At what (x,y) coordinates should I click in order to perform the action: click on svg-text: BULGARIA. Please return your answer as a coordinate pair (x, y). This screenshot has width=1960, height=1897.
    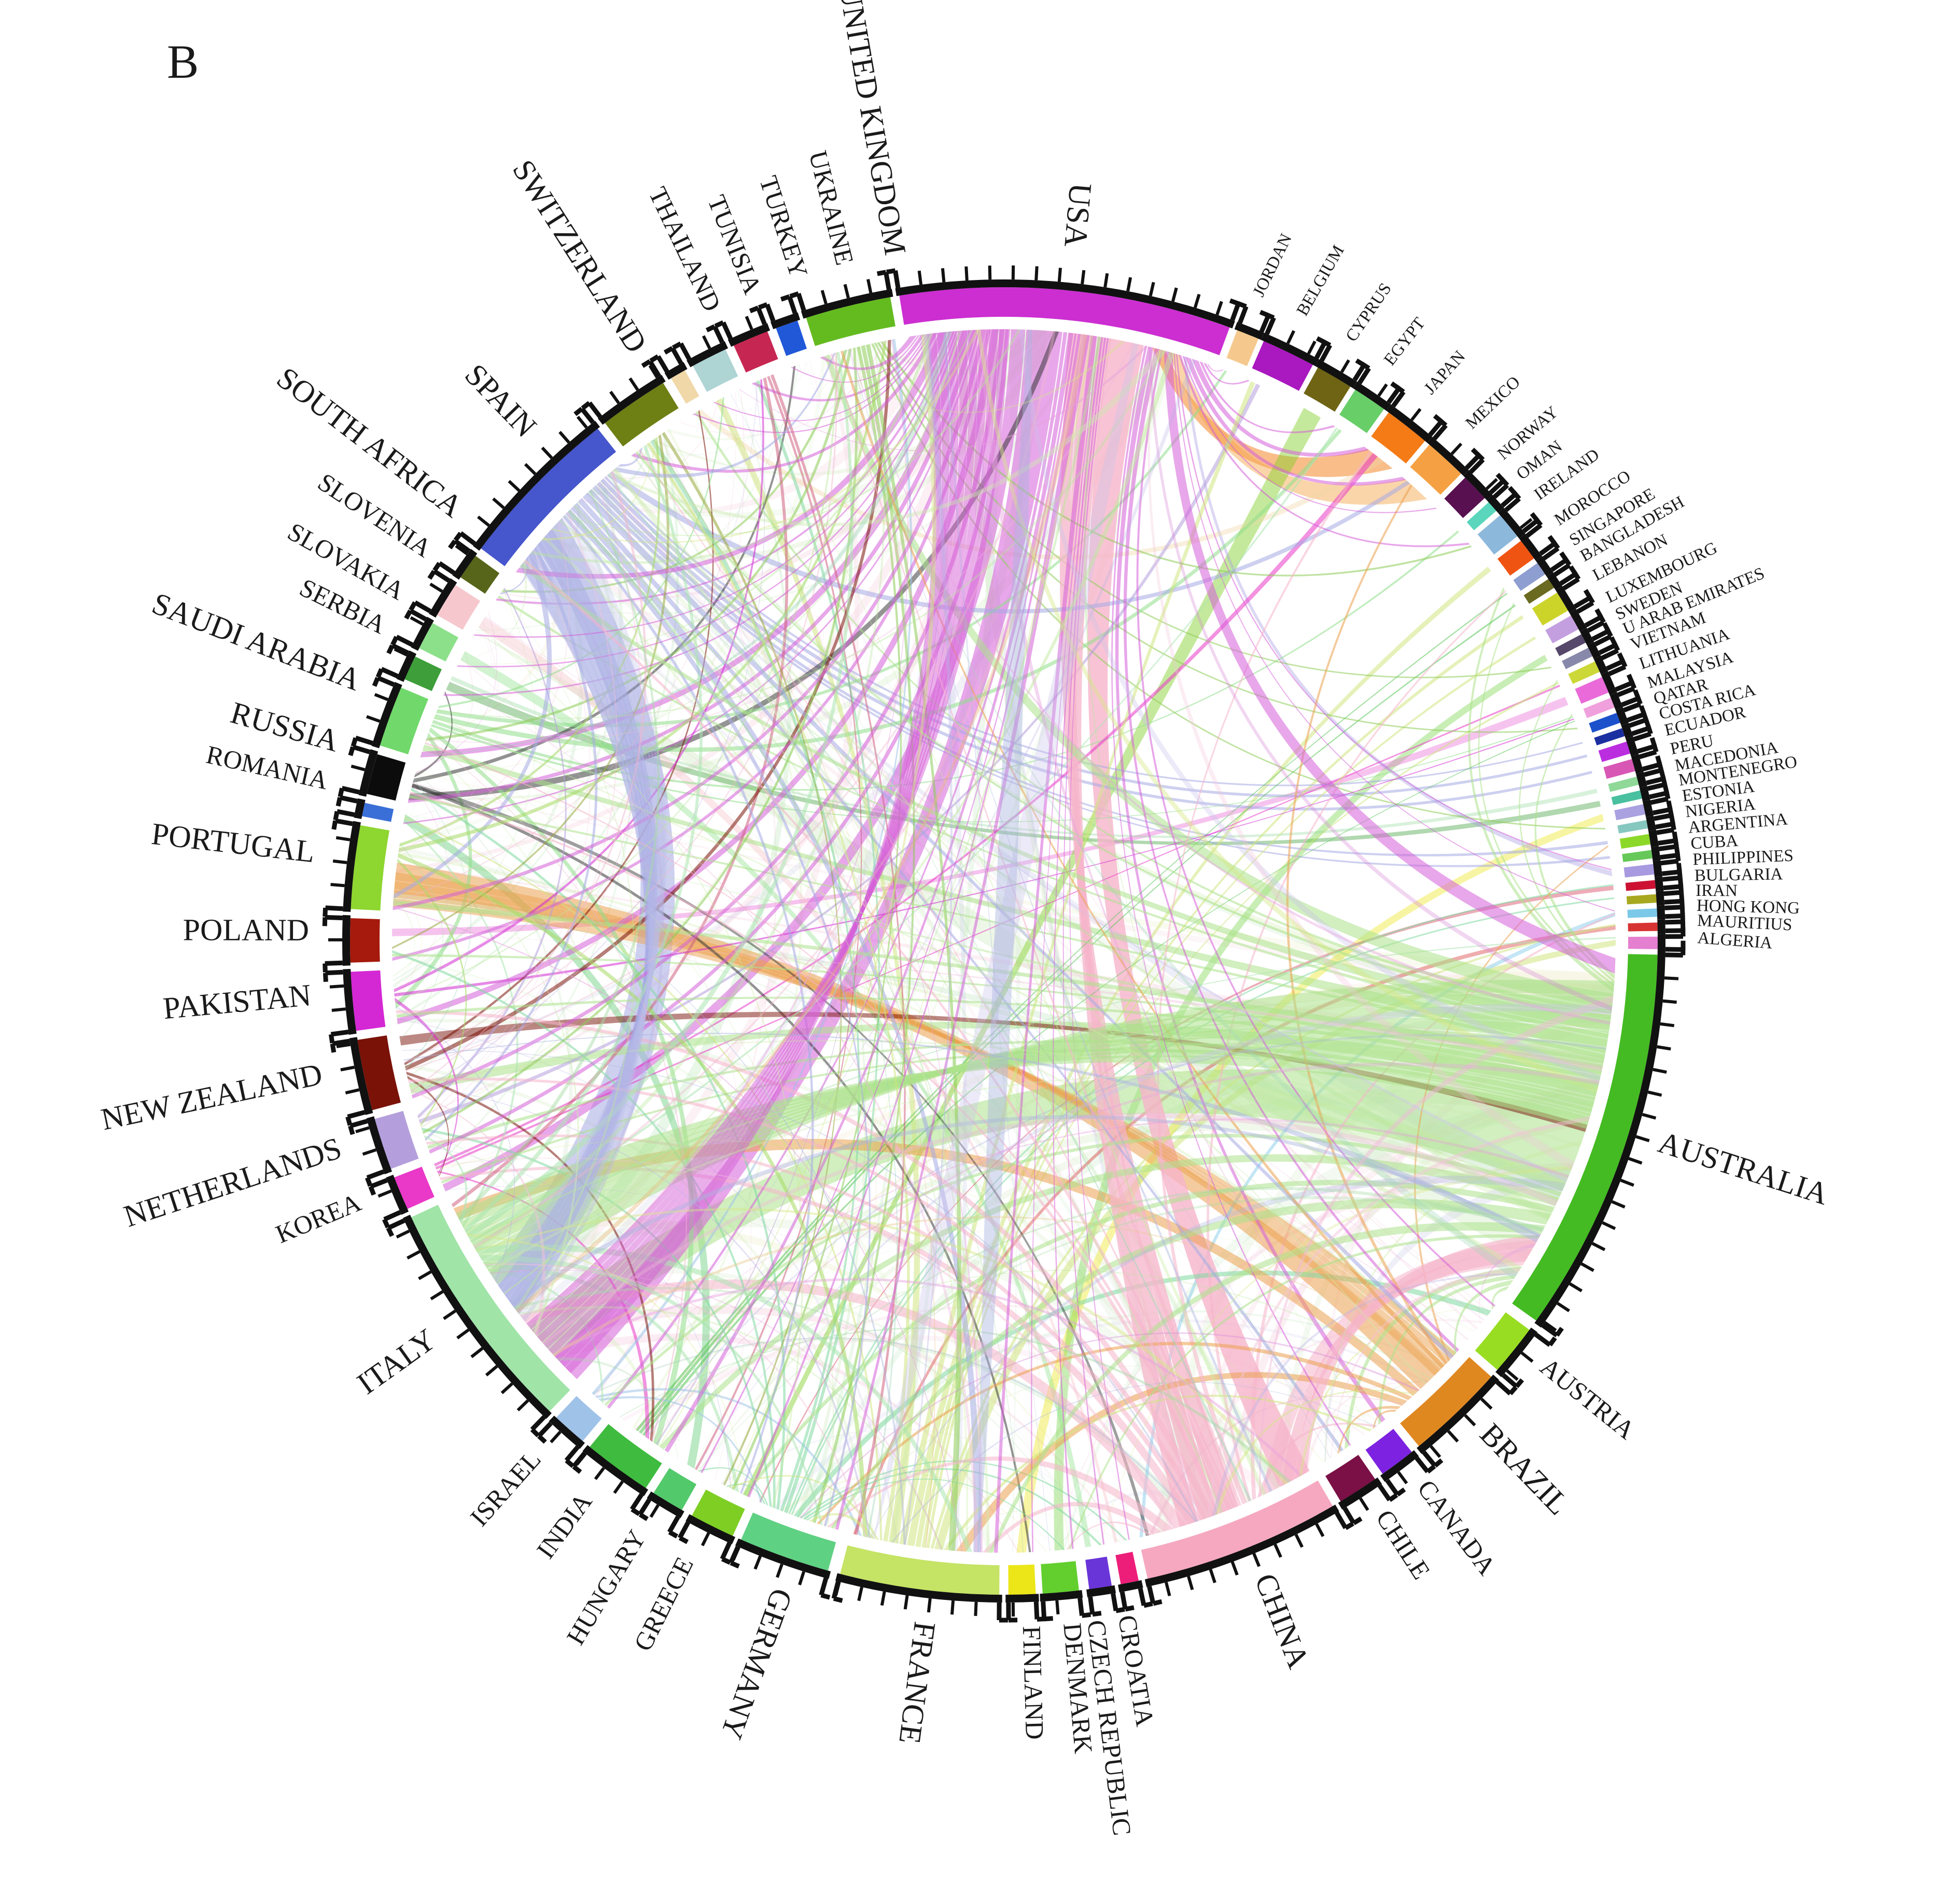
    Looking at the image, I should click on (1739, 875).